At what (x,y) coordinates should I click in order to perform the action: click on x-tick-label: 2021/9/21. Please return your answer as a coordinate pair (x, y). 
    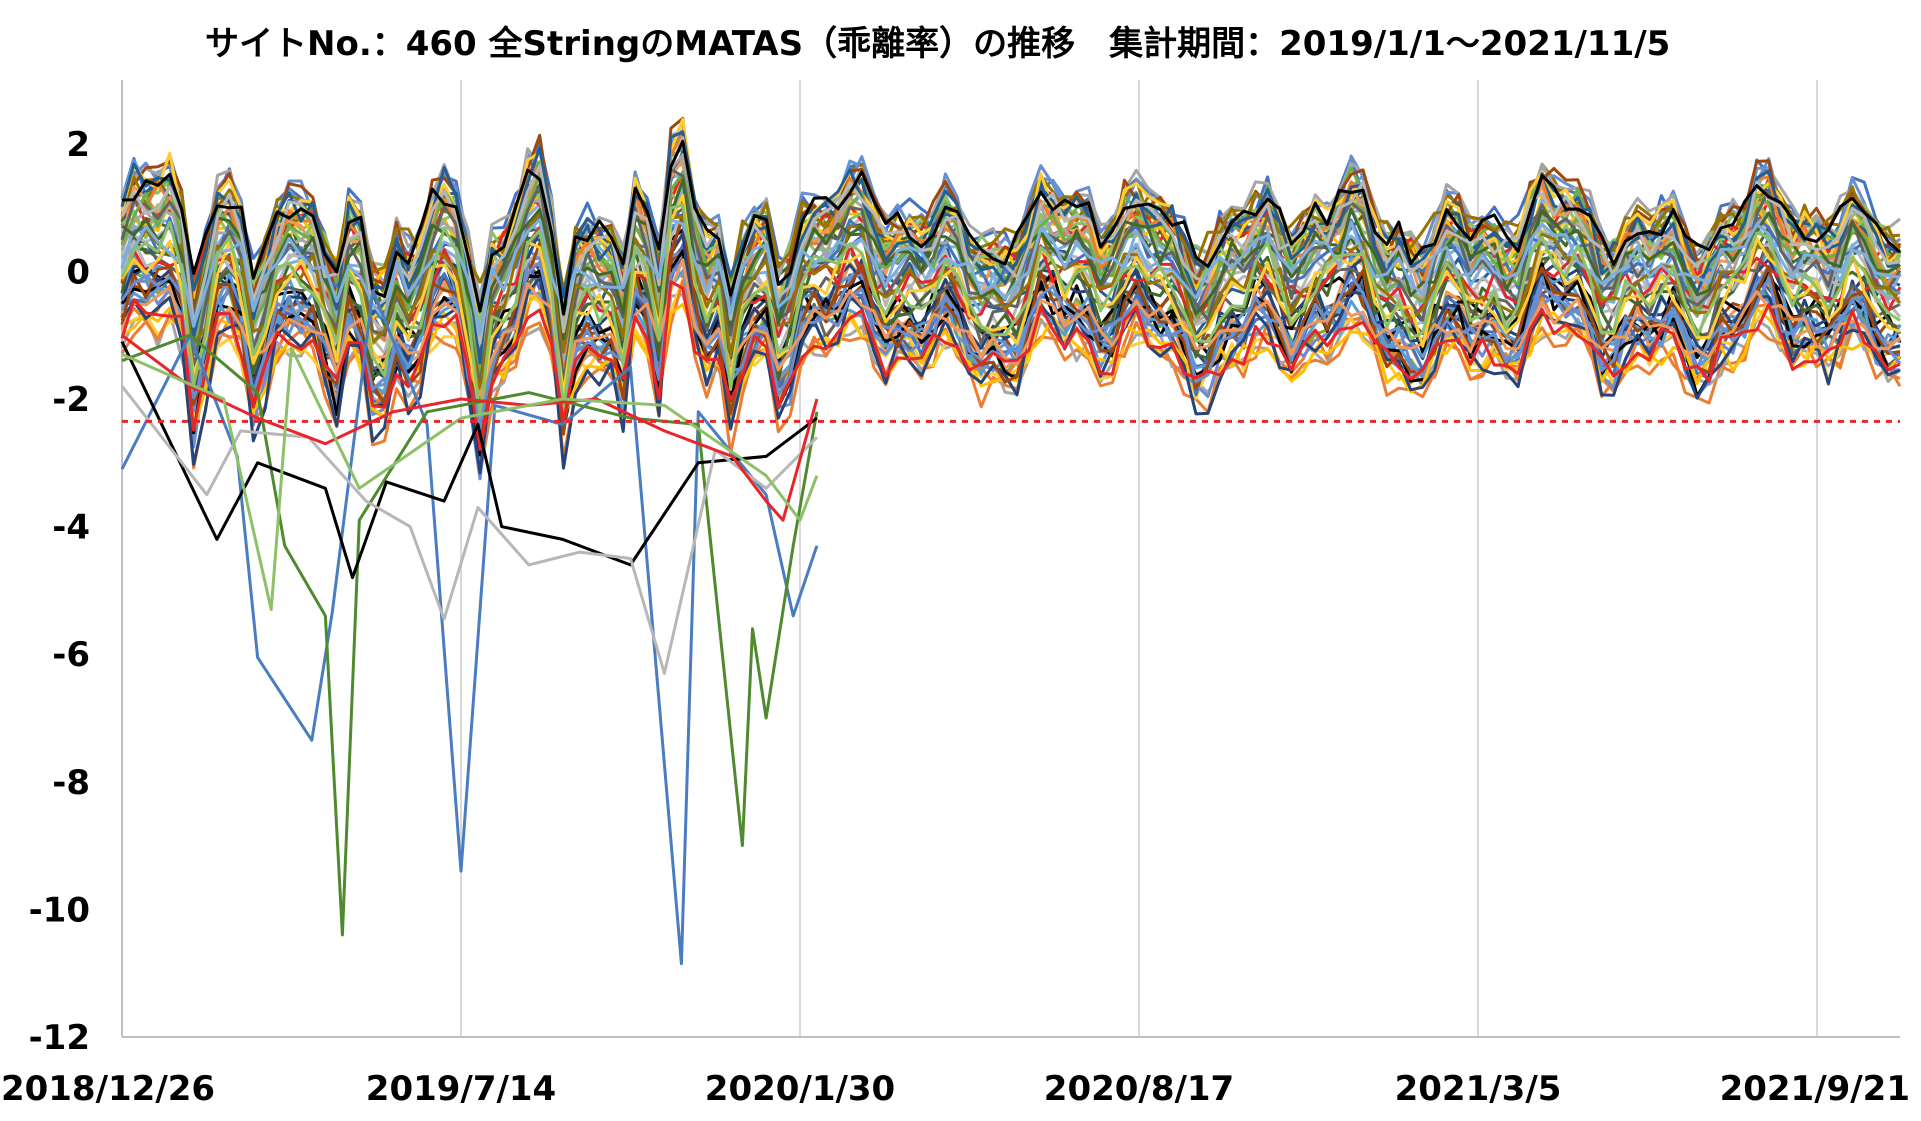
    Looking at the image, I should click on (1815, 1089).